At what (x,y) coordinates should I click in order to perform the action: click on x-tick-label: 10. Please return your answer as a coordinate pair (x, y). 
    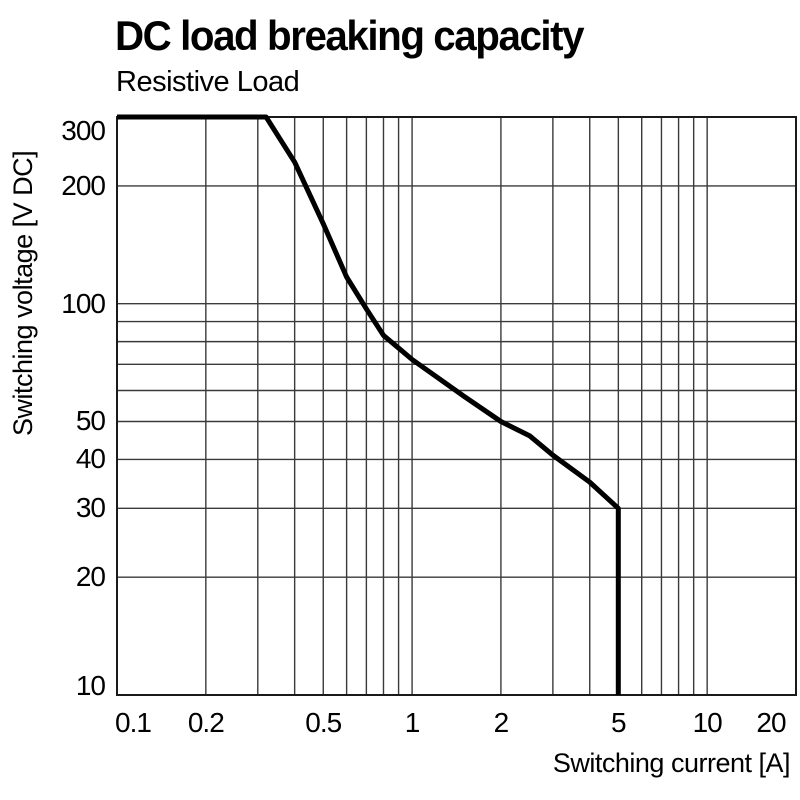
    Looking at the image, I should click on (707, 722).